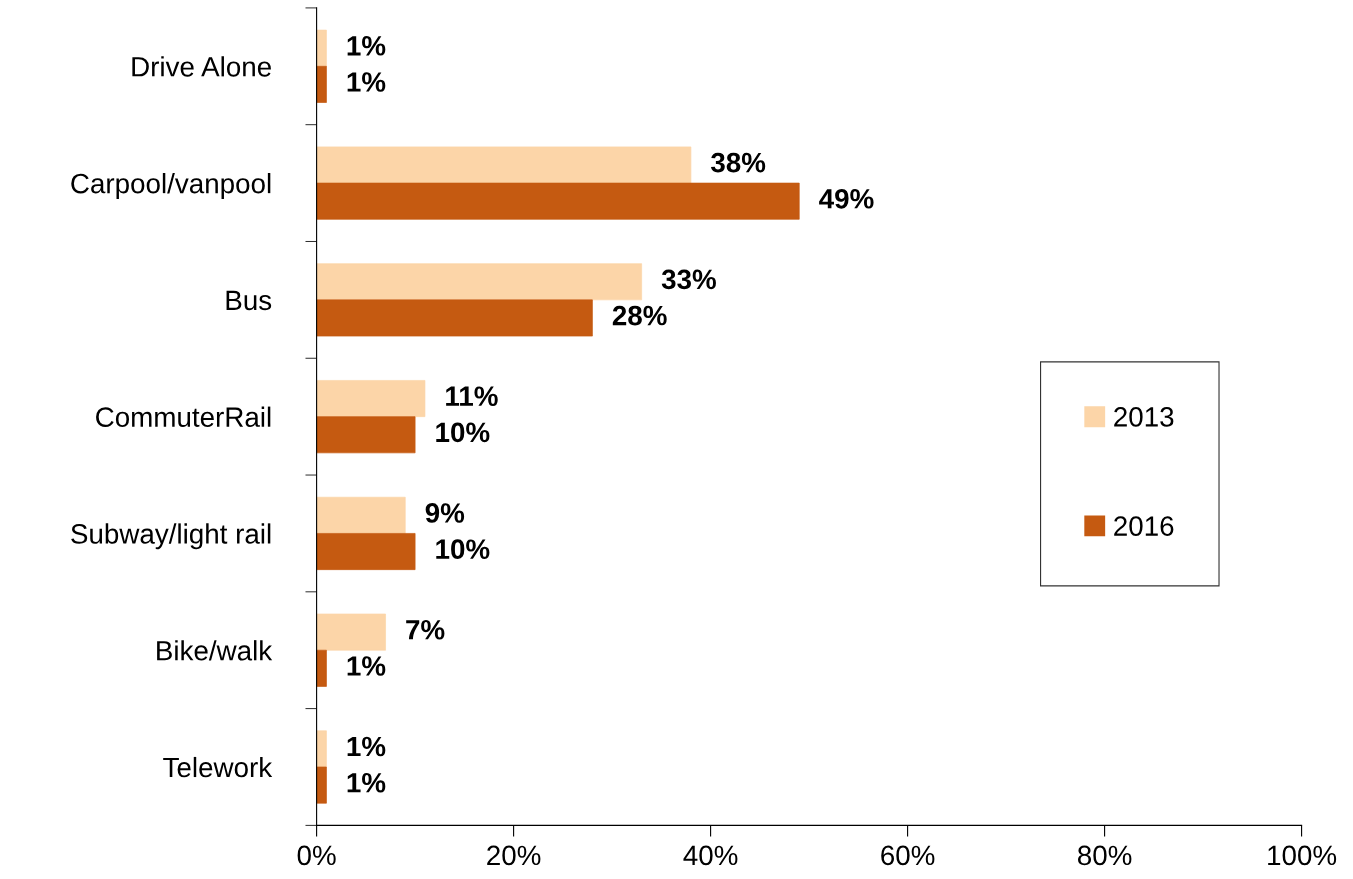 The height and width of the screenshot is (879, 1353). Describe the element at coordinates (1144, 417) in the screenshot. I see `legend-label: 2013` at that location.